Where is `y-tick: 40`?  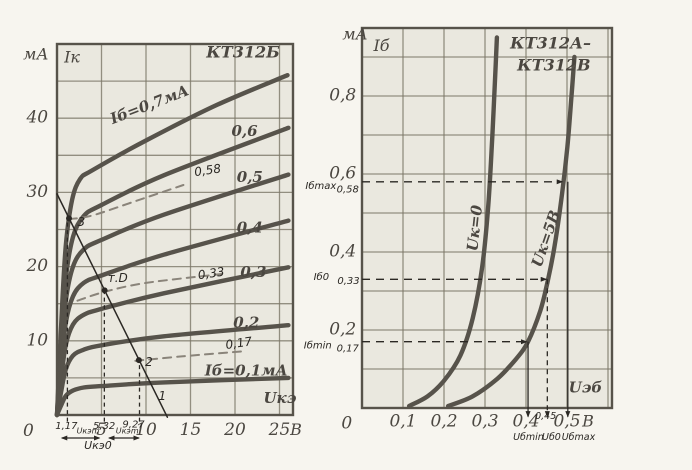
y-tick: 40 is located at coordinates (36, 118).